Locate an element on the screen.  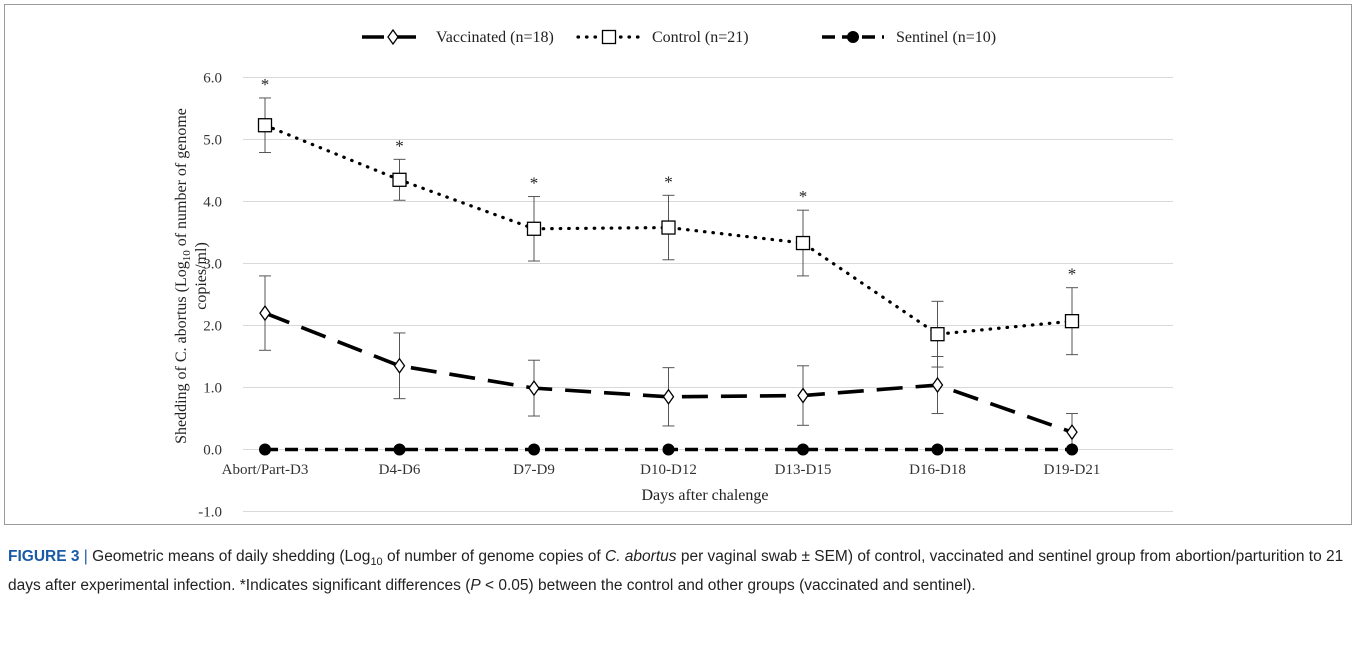
caption-text-2: of number of genome copies of is located at coordinates (493, 556).